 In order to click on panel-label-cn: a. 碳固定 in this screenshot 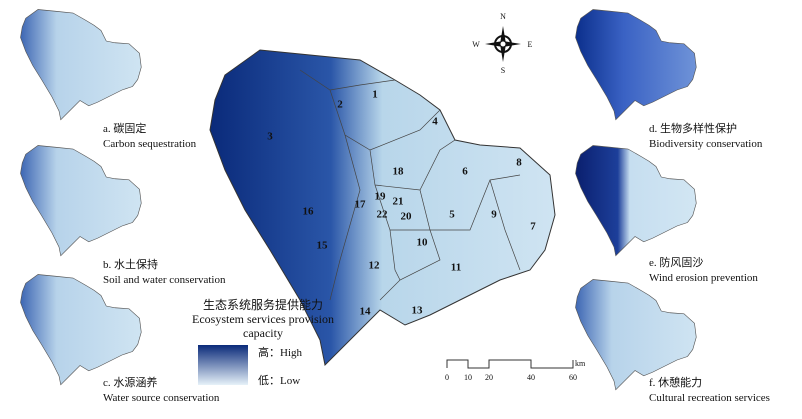, I will do `click(125, 129)`.